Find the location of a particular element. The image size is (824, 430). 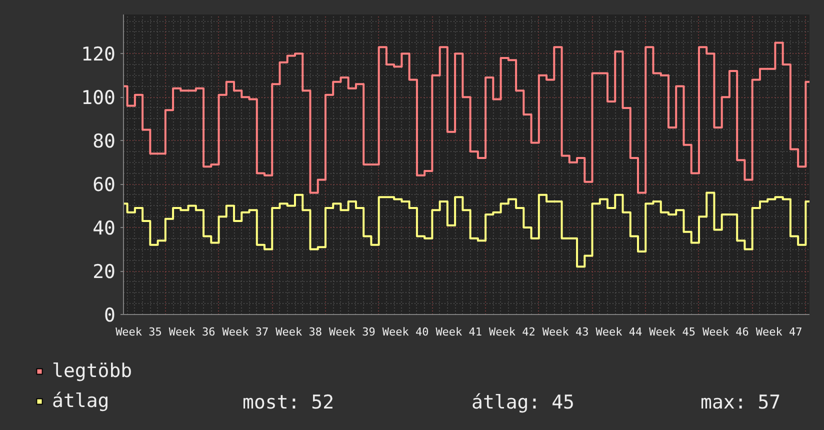

x-tick-label: Week 37 is located at coordinates (245, 332).